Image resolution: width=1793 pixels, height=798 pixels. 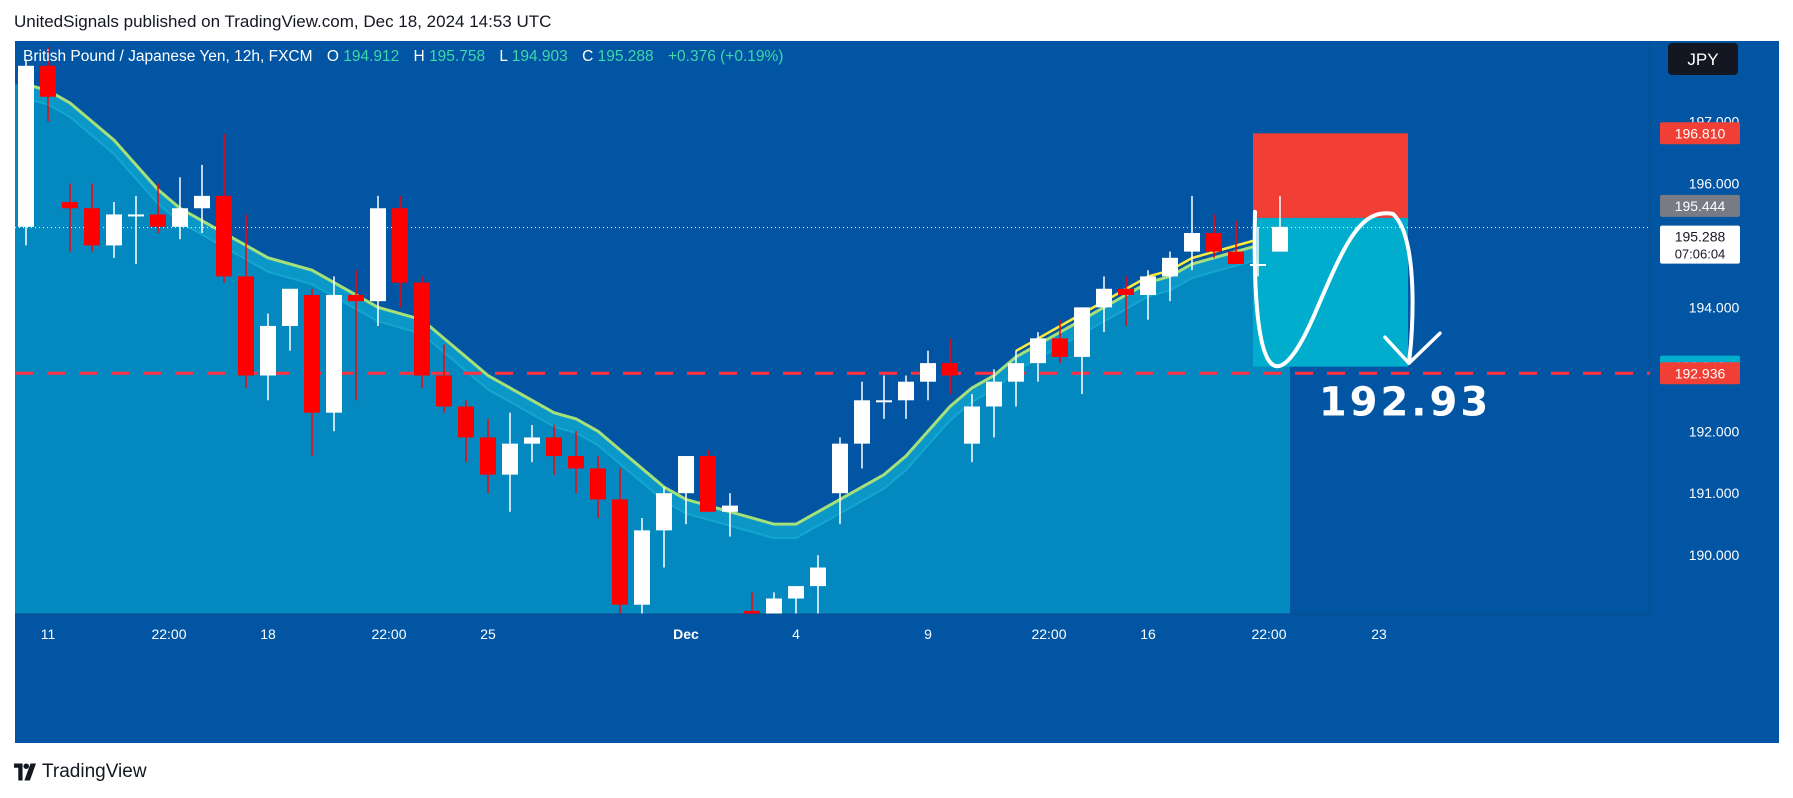 I want to click on low-value: 194.903, so click(x=540, y=56).